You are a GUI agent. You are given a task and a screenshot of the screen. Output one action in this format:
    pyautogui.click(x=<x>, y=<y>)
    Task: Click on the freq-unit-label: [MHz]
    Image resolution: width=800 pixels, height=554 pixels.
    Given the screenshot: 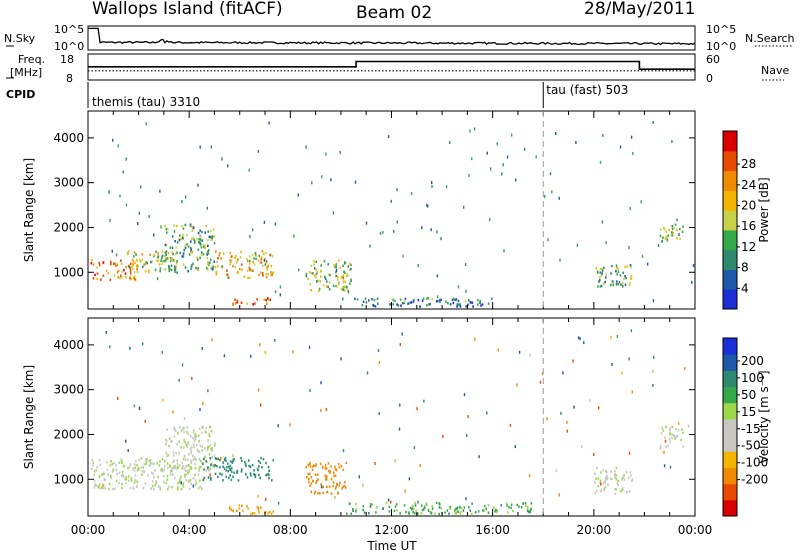 What is the action you would take?
    pyautogui.click(x=26, y=72)
    